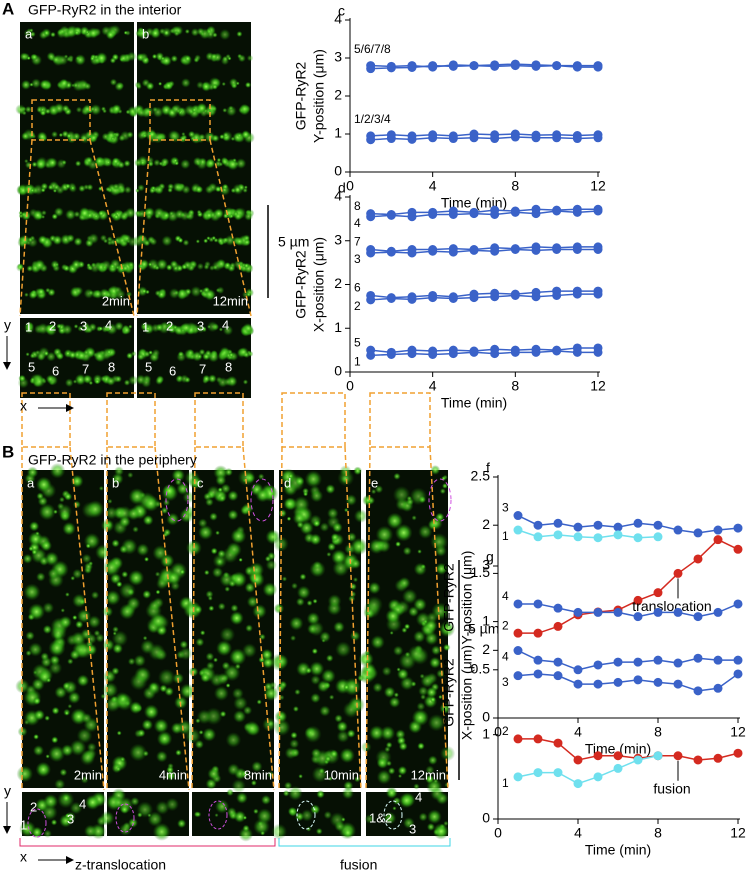  Describe the element at coordinates (112, 460) in the screenshot. I see `panel-title: GFP-RyR2 in the periphery` at that location.